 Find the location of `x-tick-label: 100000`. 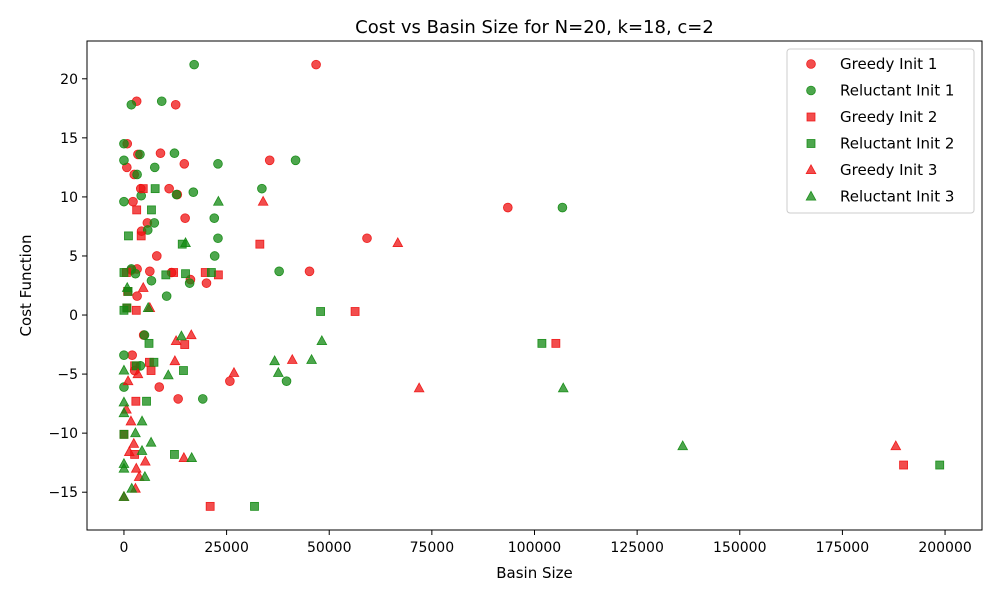

x-tick-label: 100000 is located at coordinates (534, 548).